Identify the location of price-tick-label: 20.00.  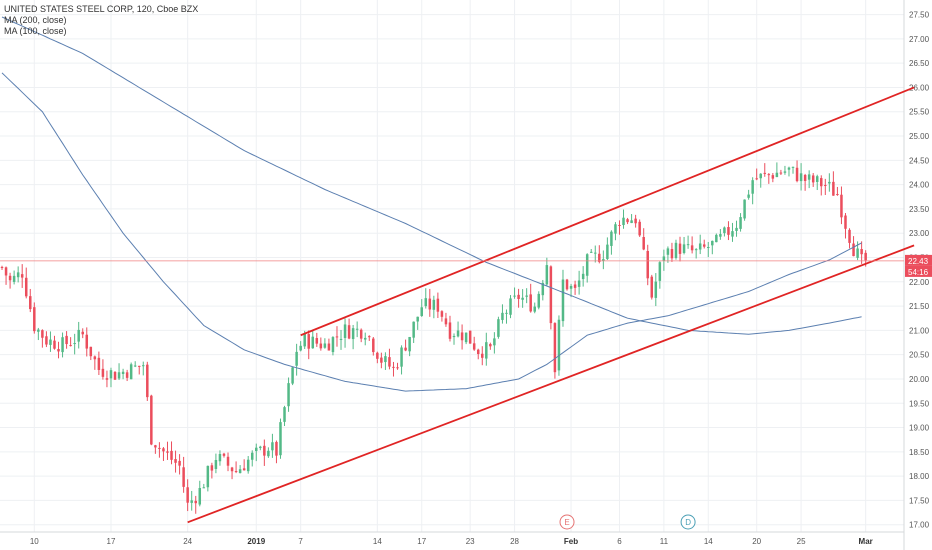
(919, 379).